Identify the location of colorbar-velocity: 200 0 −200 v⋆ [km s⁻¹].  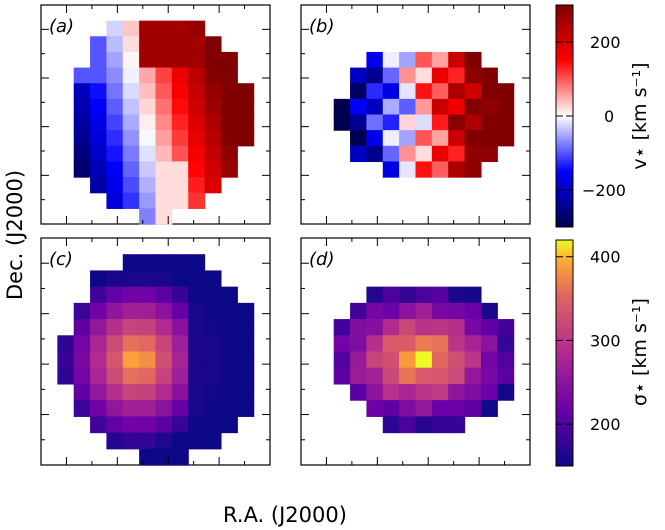
(603, 116).